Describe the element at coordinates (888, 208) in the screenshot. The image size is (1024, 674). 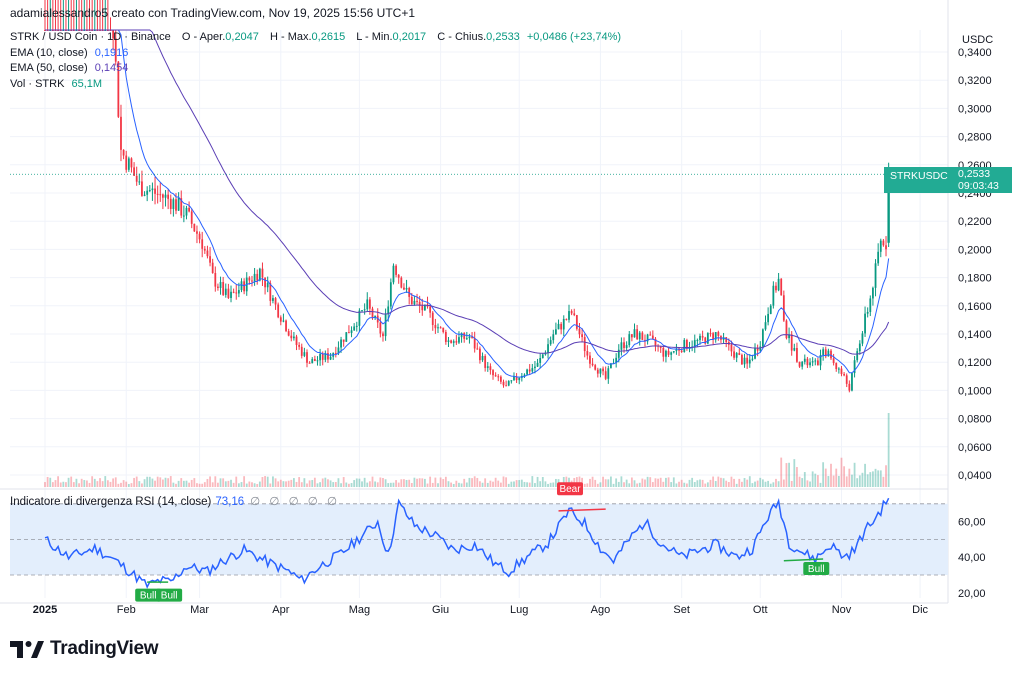
I see `last-candle-body` at that location.